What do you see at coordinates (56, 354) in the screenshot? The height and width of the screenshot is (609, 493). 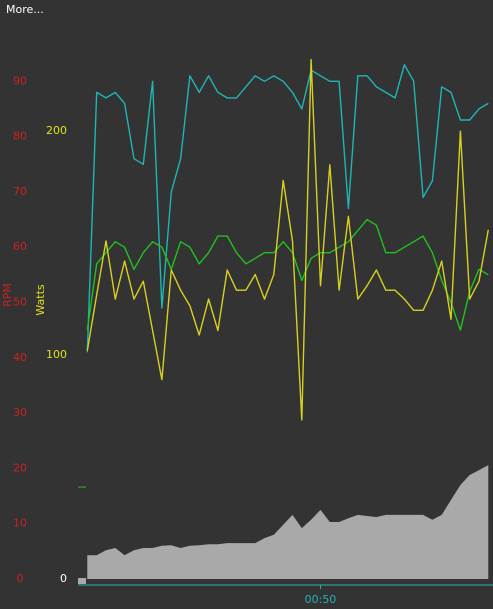 I see `y2-tick-label: 100` at bounding box center [56, 354].